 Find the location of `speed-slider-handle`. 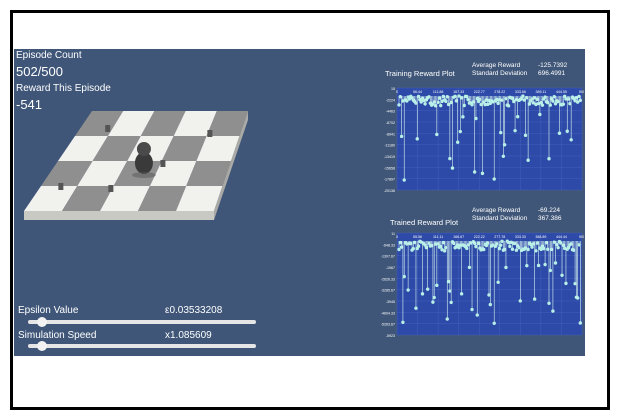

speed-slider-handle is located at coordinates (41, 346).